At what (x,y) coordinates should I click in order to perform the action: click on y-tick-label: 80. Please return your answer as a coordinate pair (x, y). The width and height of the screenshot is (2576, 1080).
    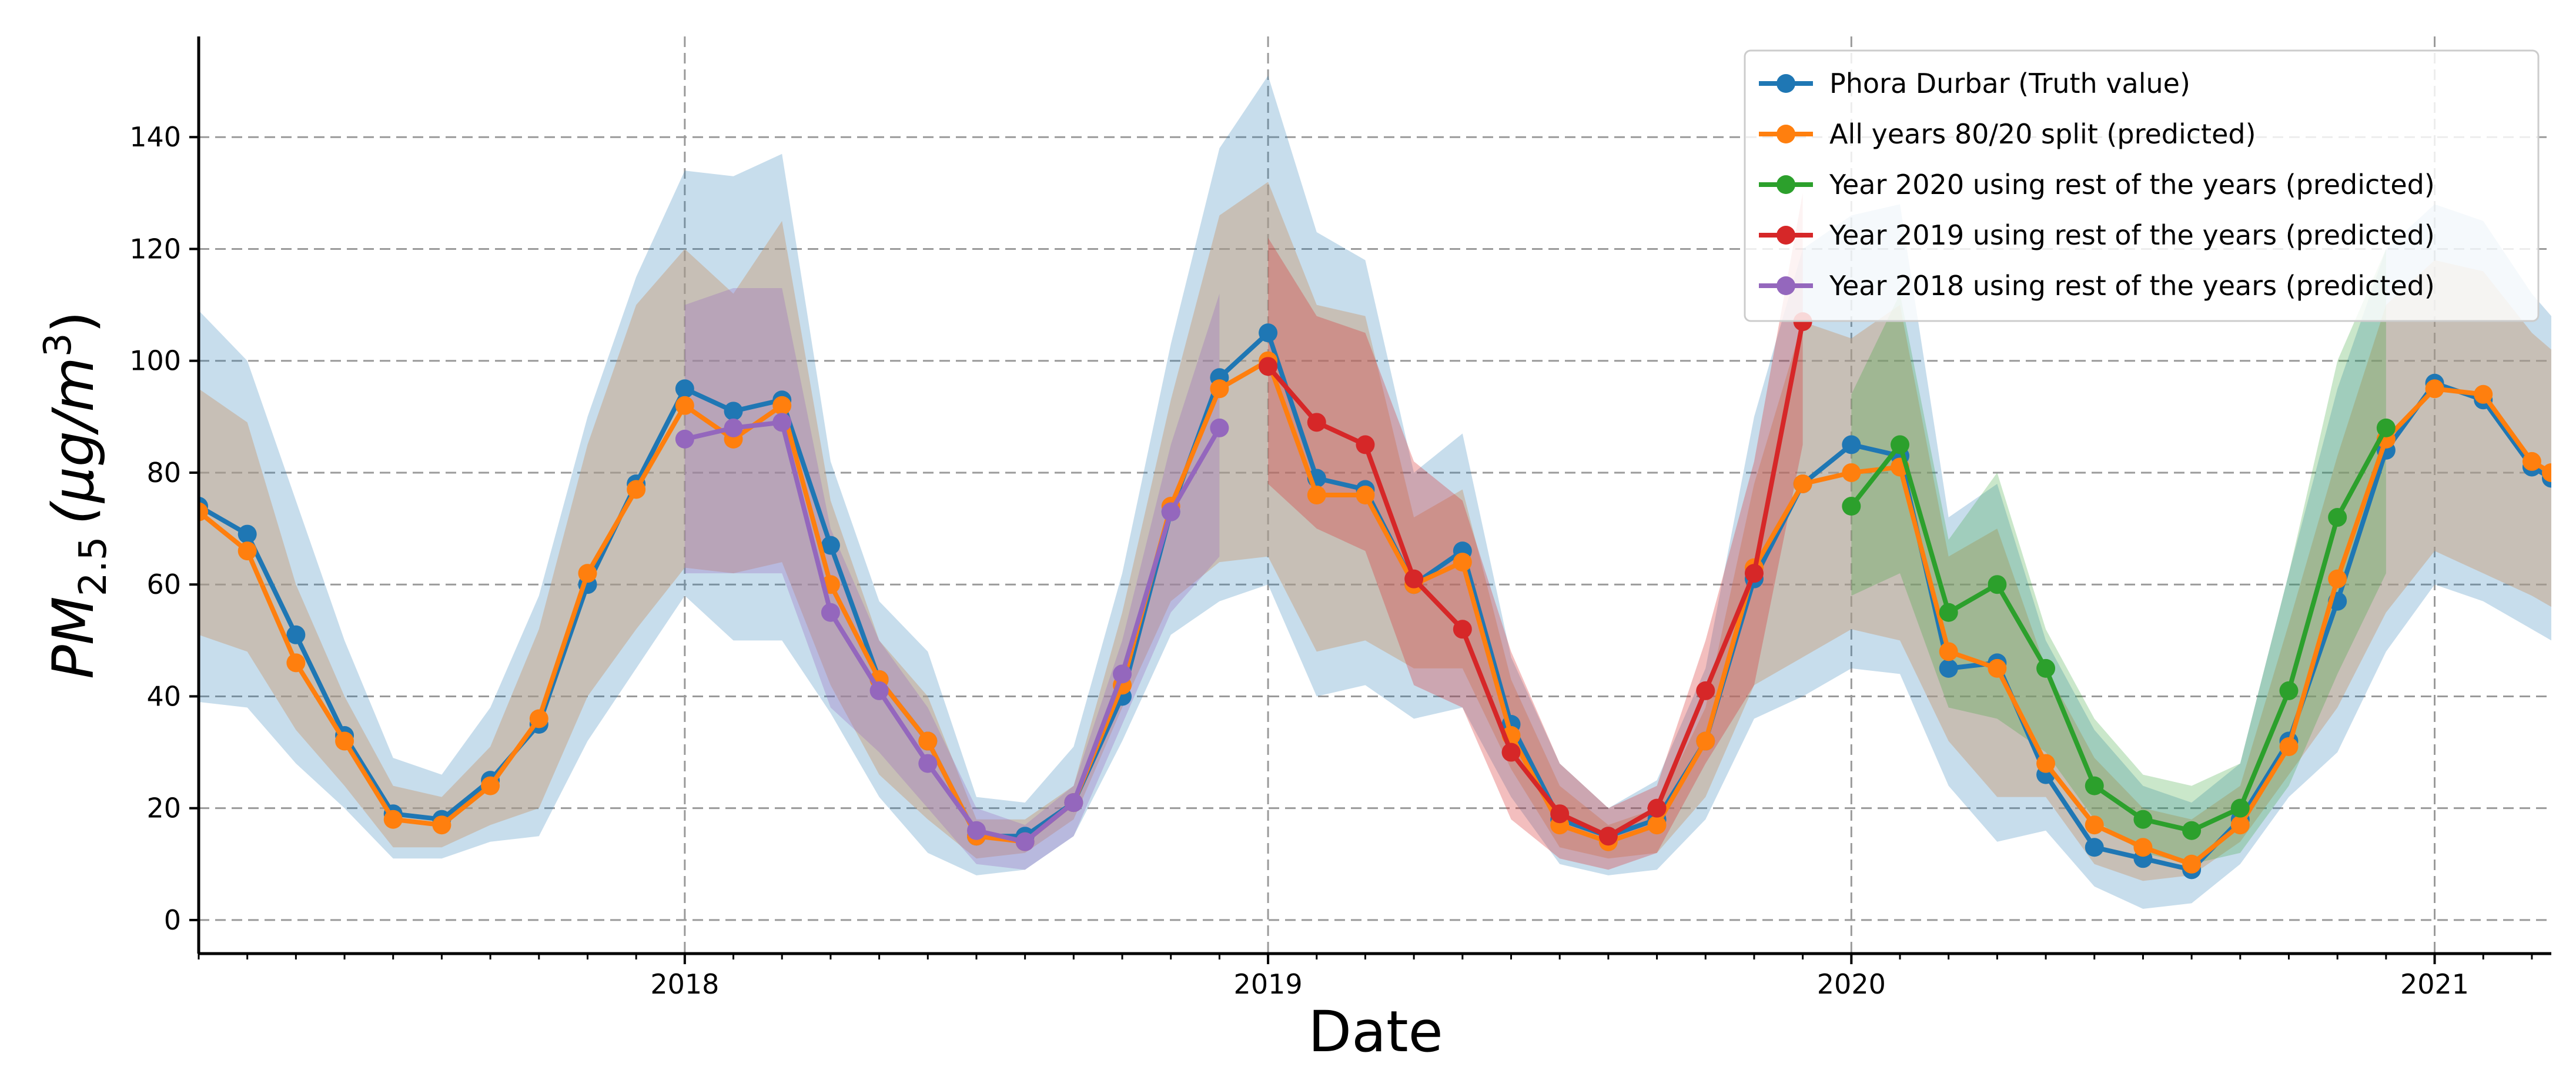
    Looking at the image, I should click on (163, 473).